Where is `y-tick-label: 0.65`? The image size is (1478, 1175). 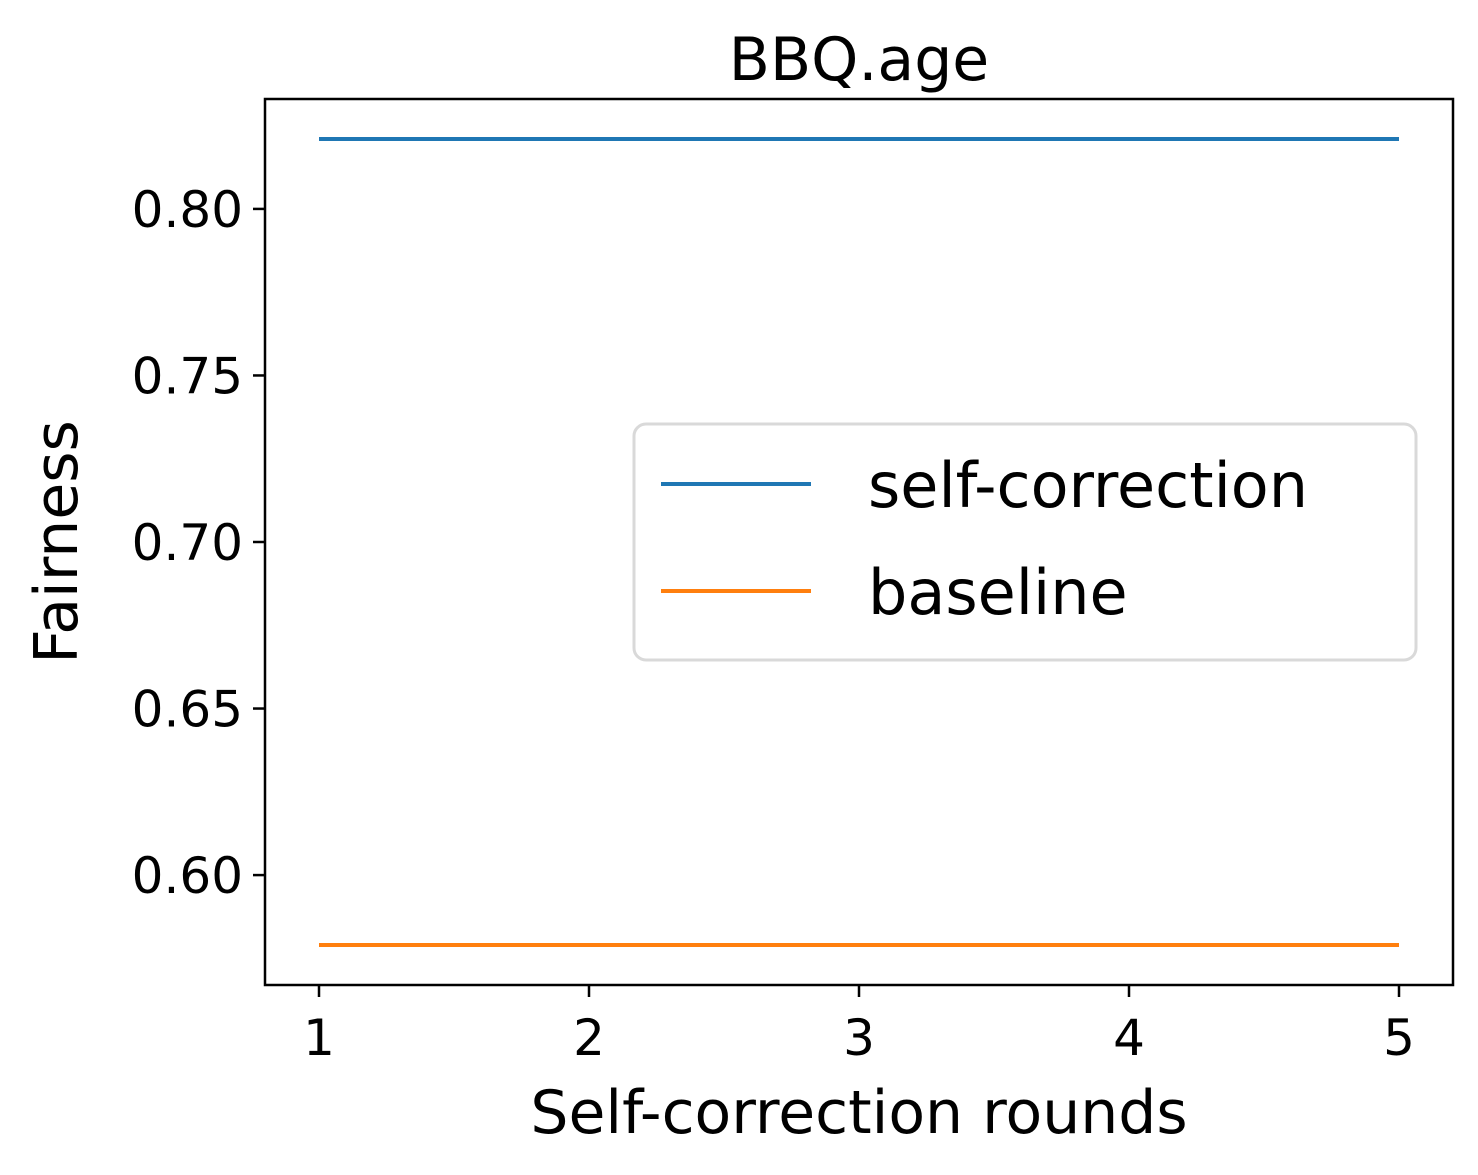 y-tick-label: 0.65 is located at coordinates (187, 710).